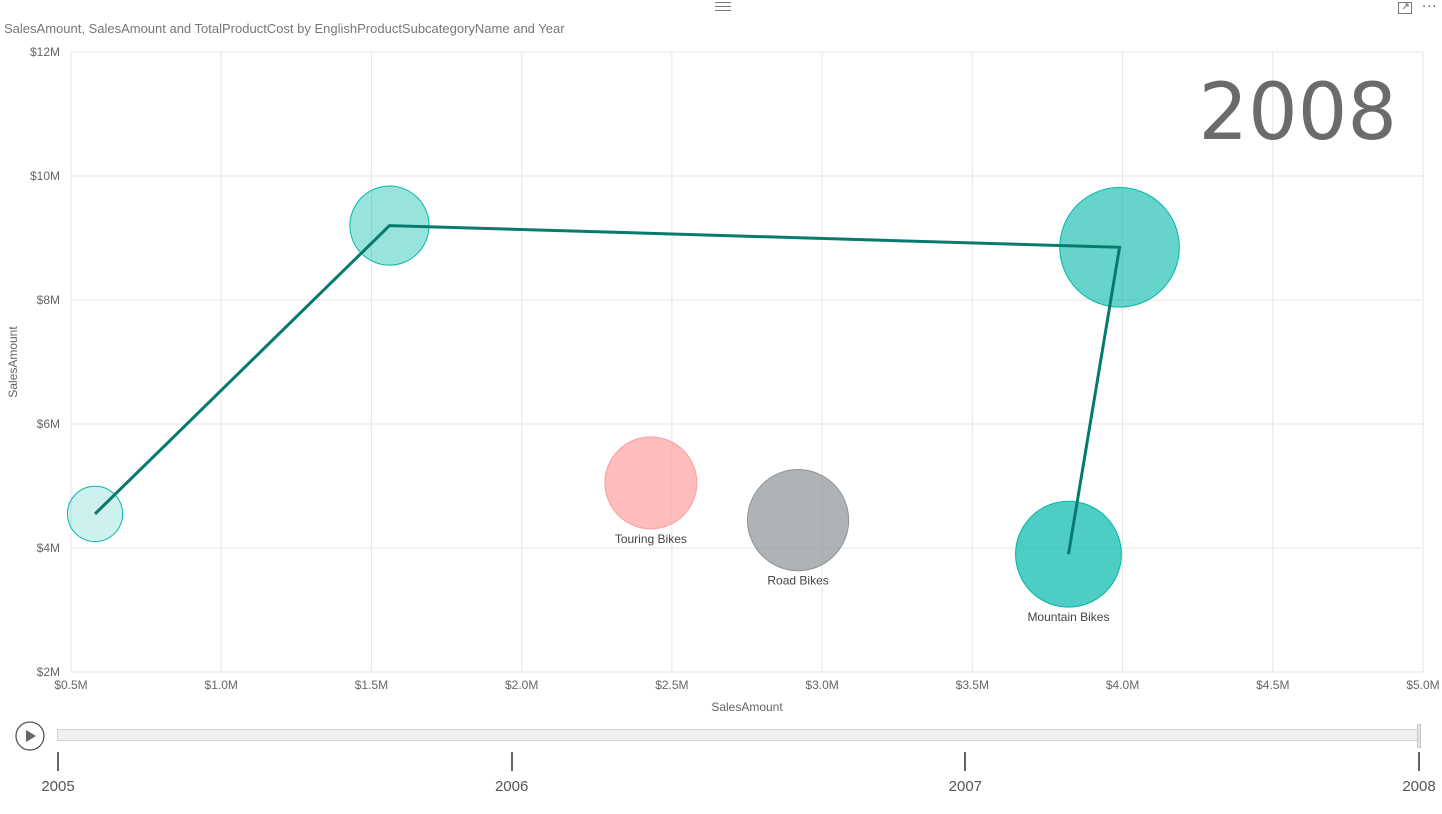 This screenshot has width=1442, height=814. Describe the element at coordinates (1419, 736) in the screenshot. I see `timeline-slider-thumb` at that location.